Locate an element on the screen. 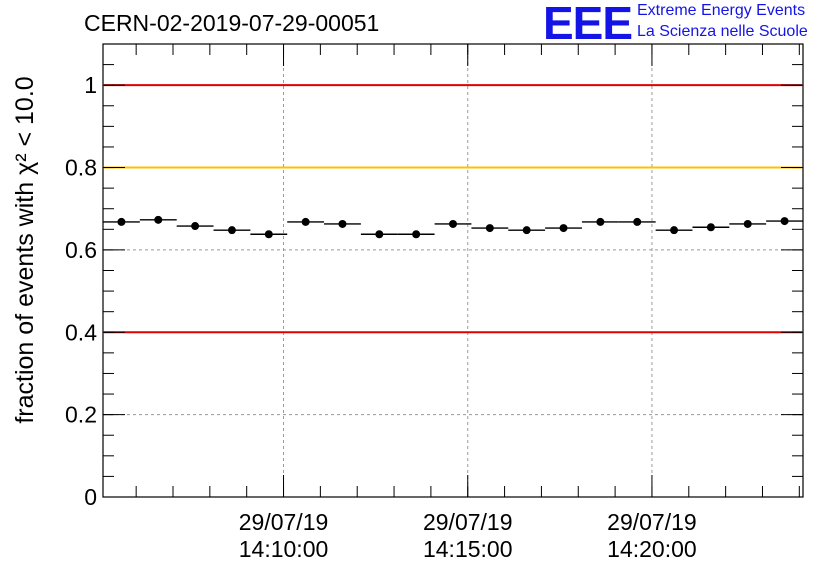  x-tick-time-label: 14:20:00 is located at coordinates (652, 549).